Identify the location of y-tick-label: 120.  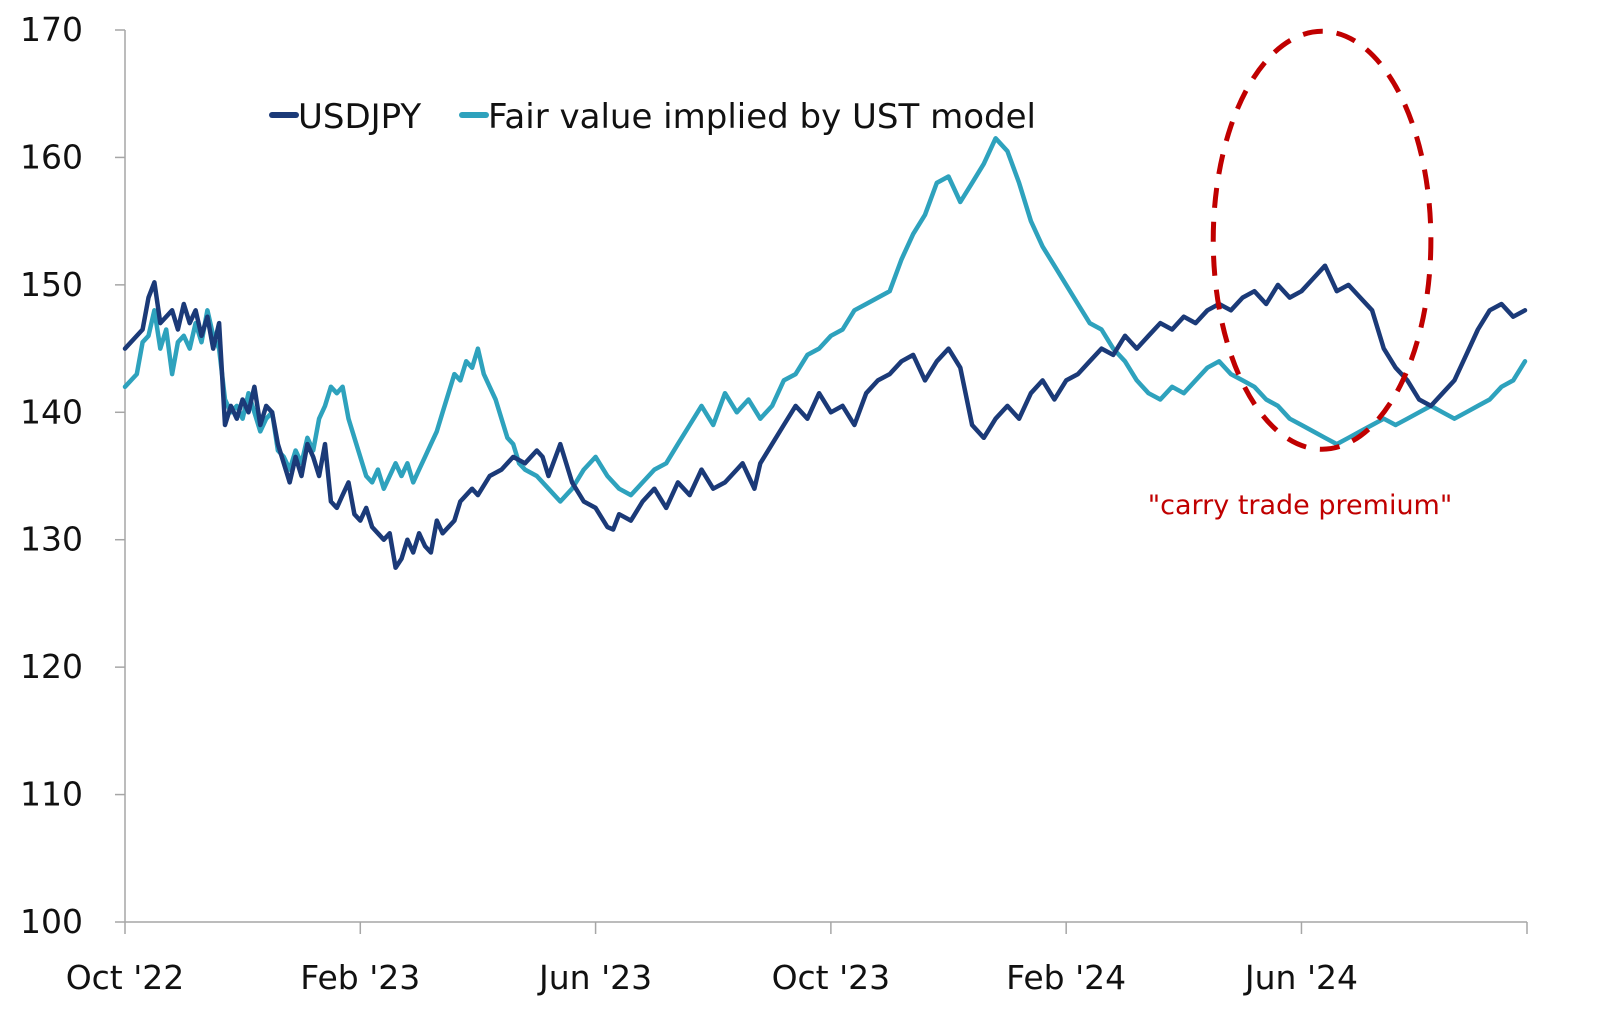
(51, 666).